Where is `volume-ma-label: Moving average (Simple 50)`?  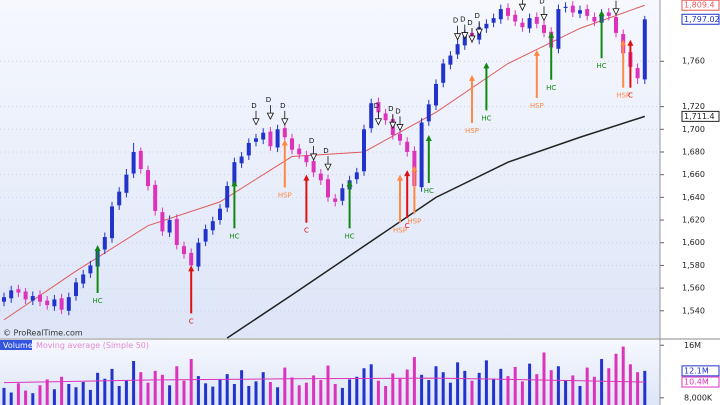
volume-ma-label: Moving average (Simple 50) is located at coordinates (92, 345).